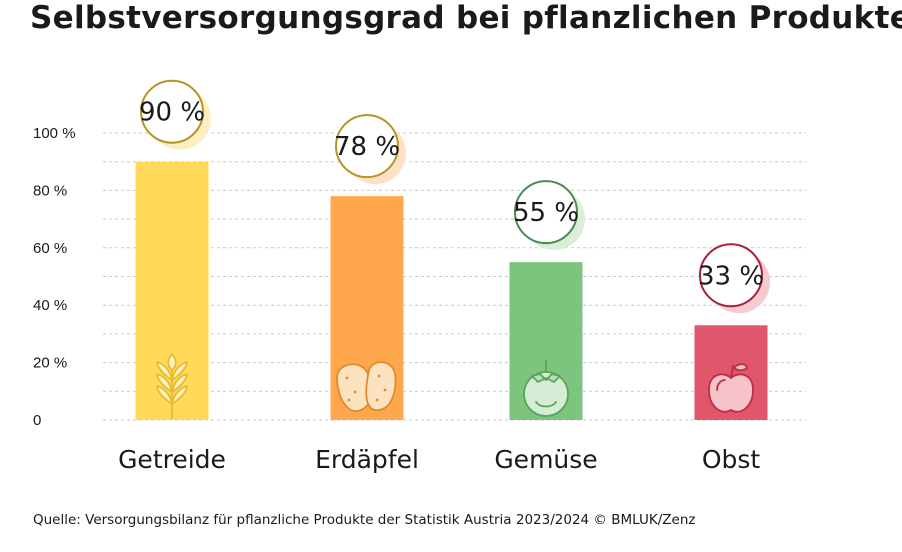 The width and height of the screenshot is (902, 552). I want to click on data-label: 55 %, so click(546, 213).